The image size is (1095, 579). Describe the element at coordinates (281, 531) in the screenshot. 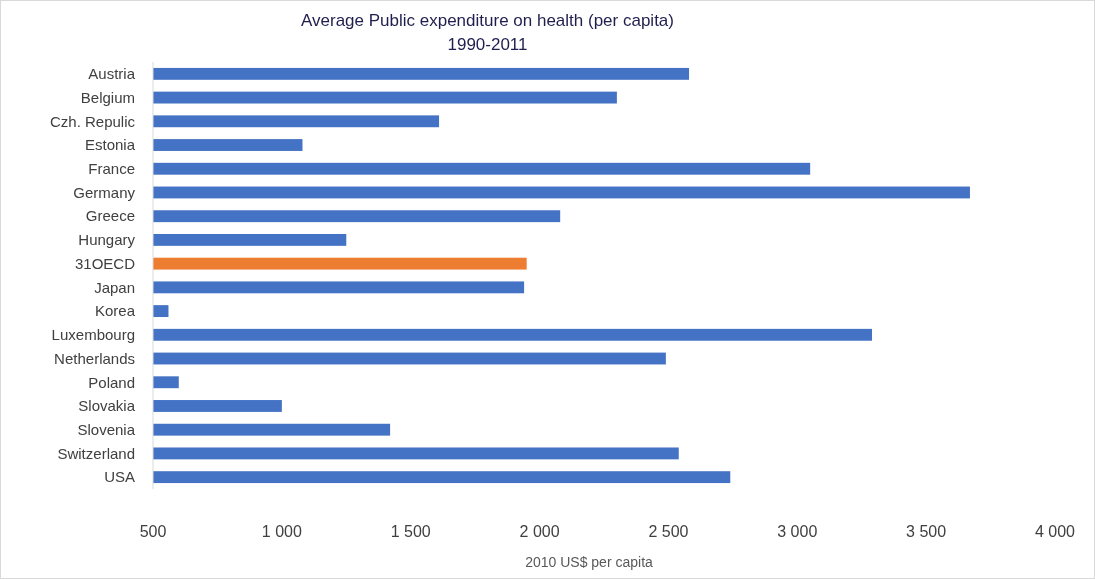

I see `x-tick-label: 1 000` at that location.